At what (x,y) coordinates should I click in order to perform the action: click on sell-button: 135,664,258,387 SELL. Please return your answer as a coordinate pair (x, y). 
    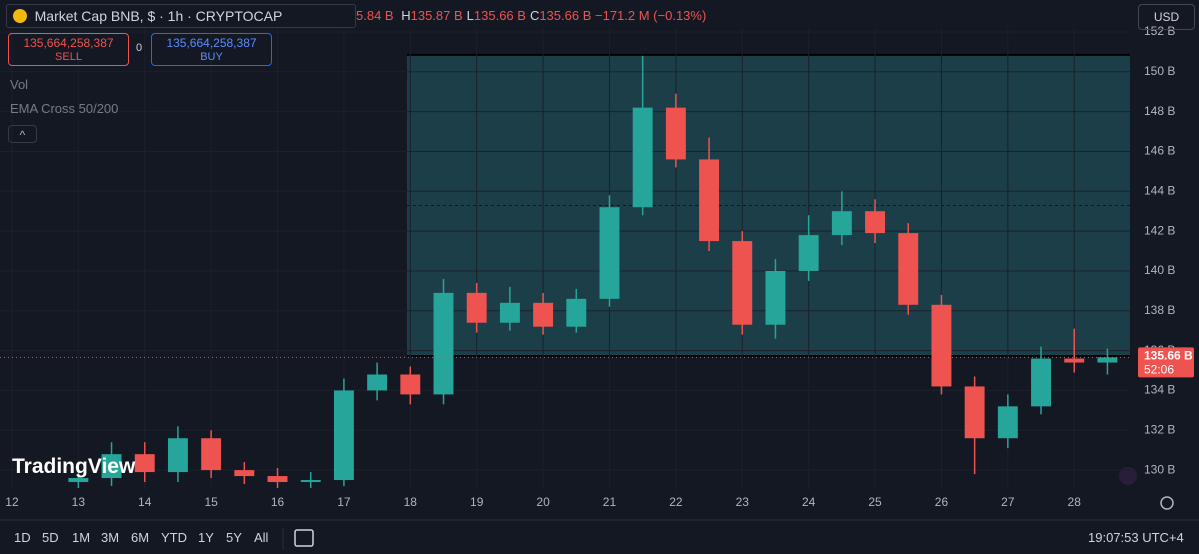
    Looking at the image, I should click on (68, 49).